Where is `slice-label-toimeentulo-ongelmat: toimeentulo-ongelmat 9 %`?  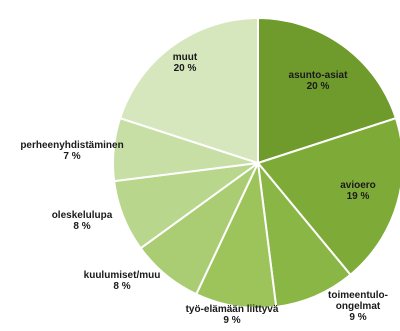 slice-label-toimeentulo-ongelmat: toimeentulo-ongelmat 9 % is located at coordinates (358, 306).